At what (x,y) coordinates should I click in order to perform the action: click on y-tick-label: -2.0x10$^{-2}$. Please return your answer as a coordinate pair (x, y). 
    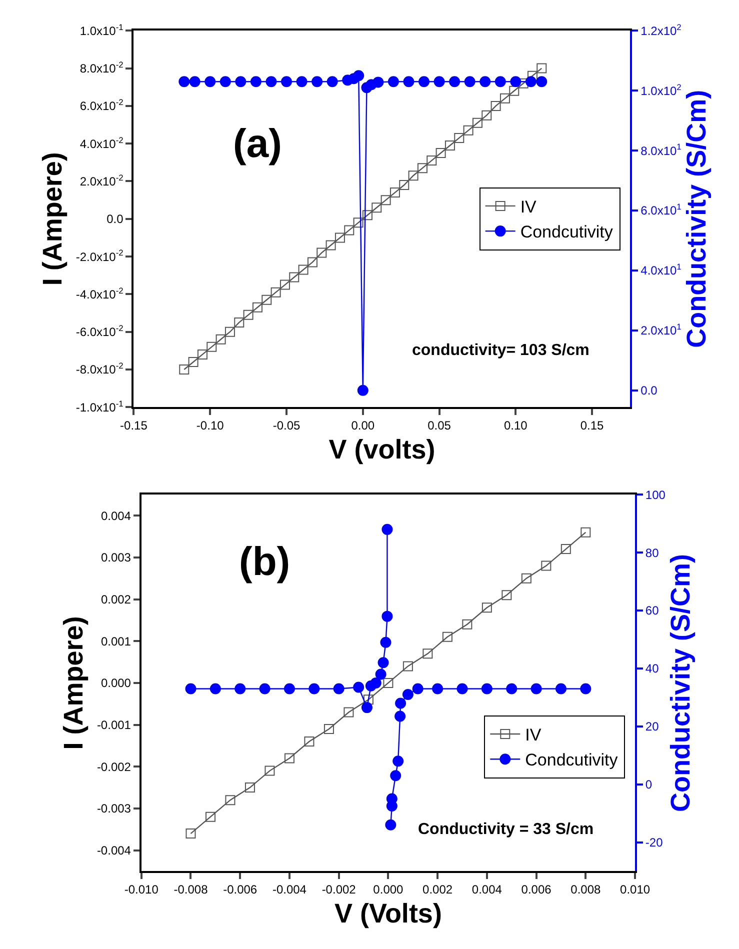
    Looking at the image, I should click on (100, 256).